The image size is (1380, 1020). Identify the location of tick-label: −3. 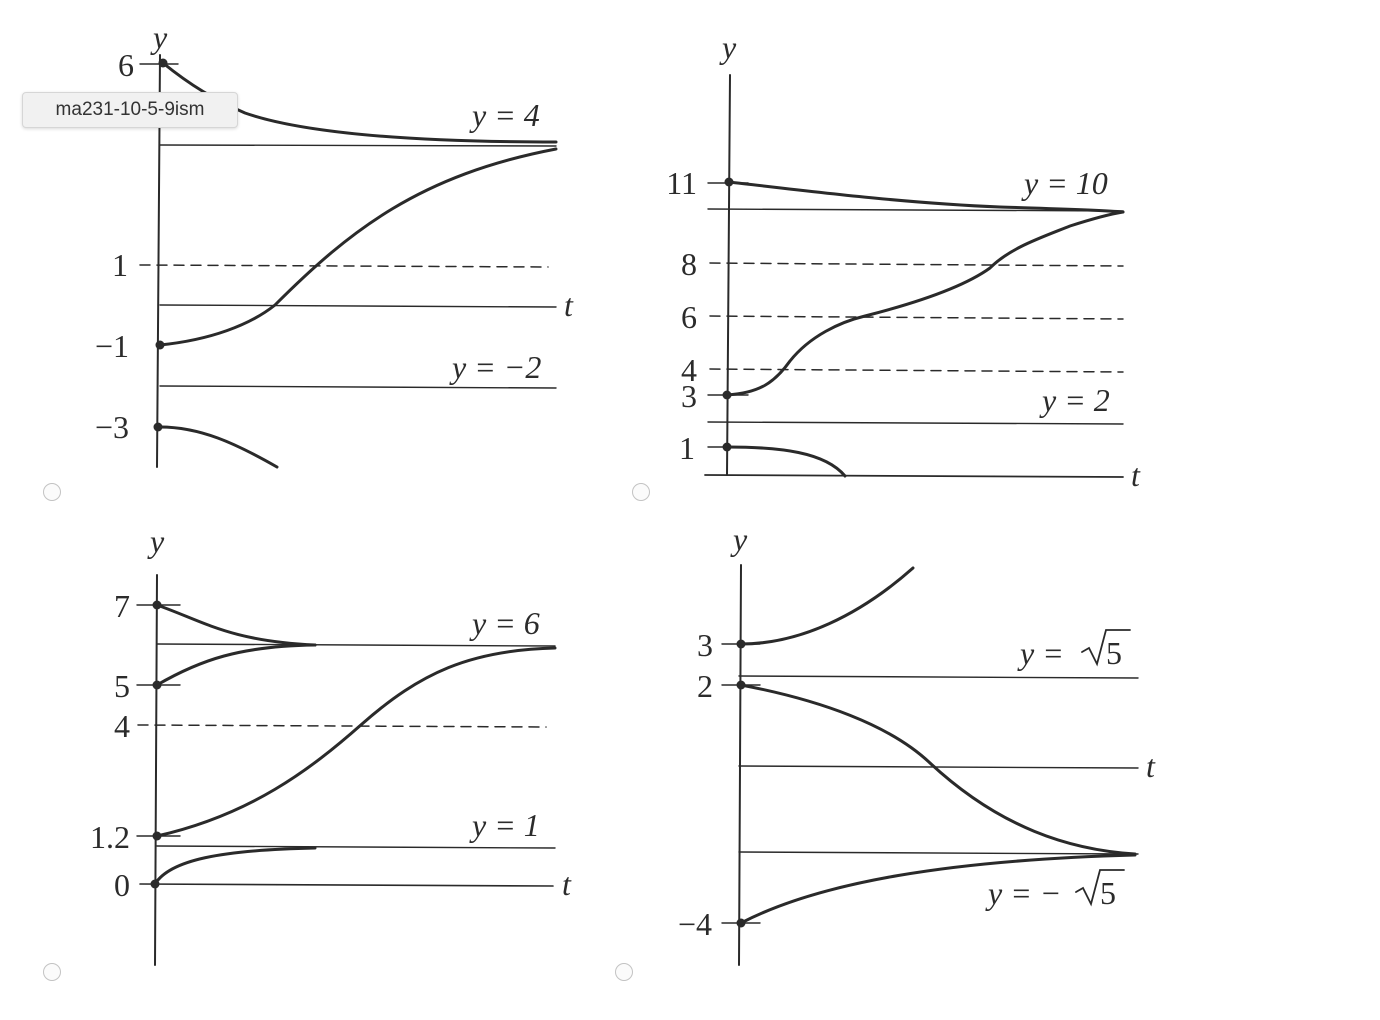
(112, 427).